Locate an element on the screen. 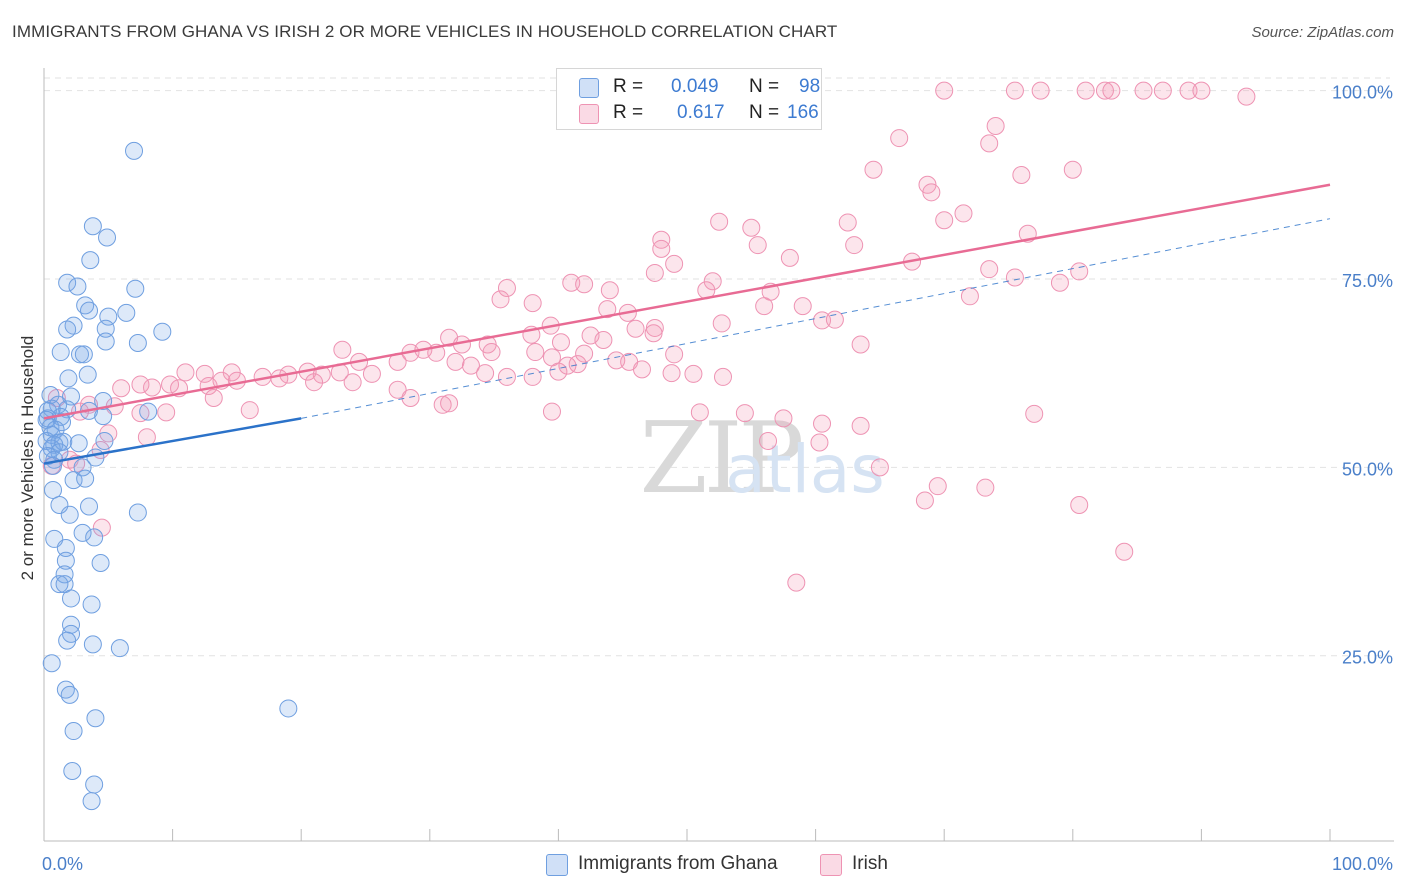 This screenshot has height=892, width=1406. x-tick-label: 0.0% is located at coordinates (62, 864).